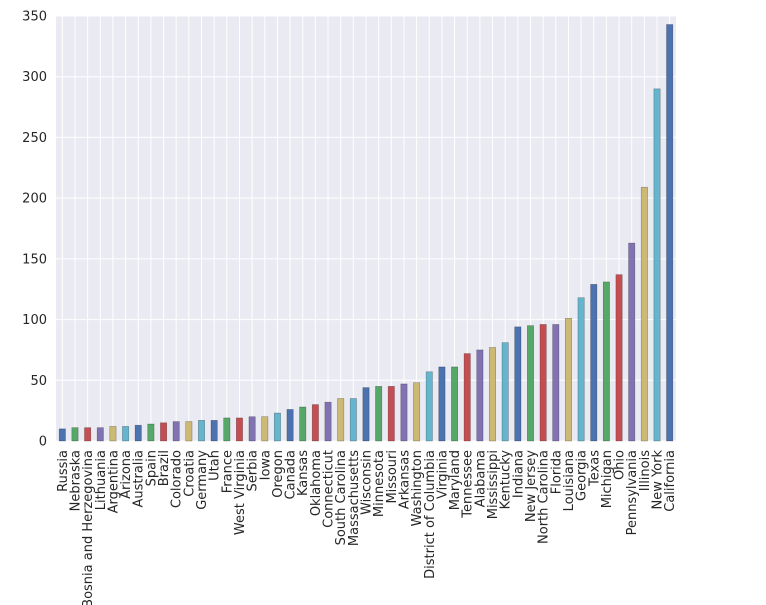 This screenshot has width=766, height=605. What do you see at coordinates (594, 363) in the screenshot?
I see `bar-texas` at bounding box center [594, 363].